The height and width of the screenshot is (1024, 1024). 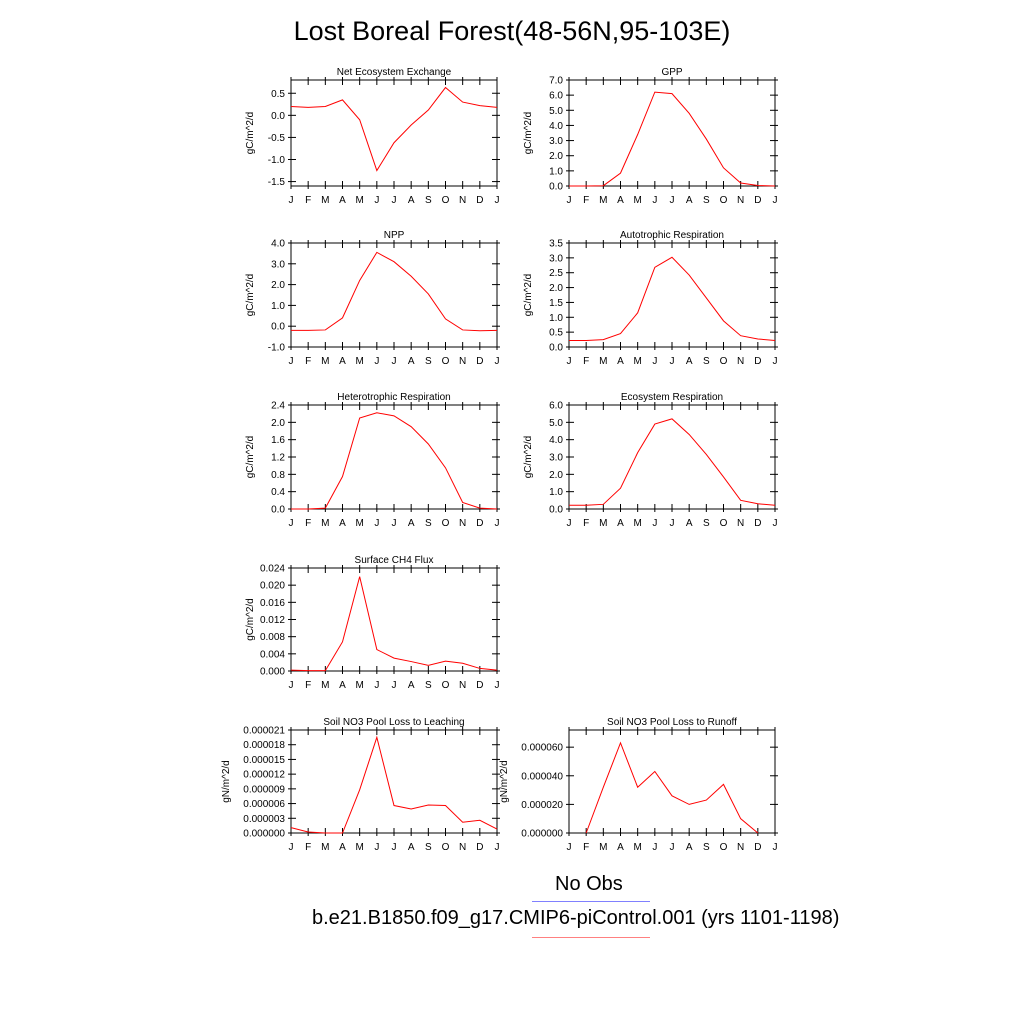 I want to click on y-tick-label: 0.008, so click(x=272, y=637).